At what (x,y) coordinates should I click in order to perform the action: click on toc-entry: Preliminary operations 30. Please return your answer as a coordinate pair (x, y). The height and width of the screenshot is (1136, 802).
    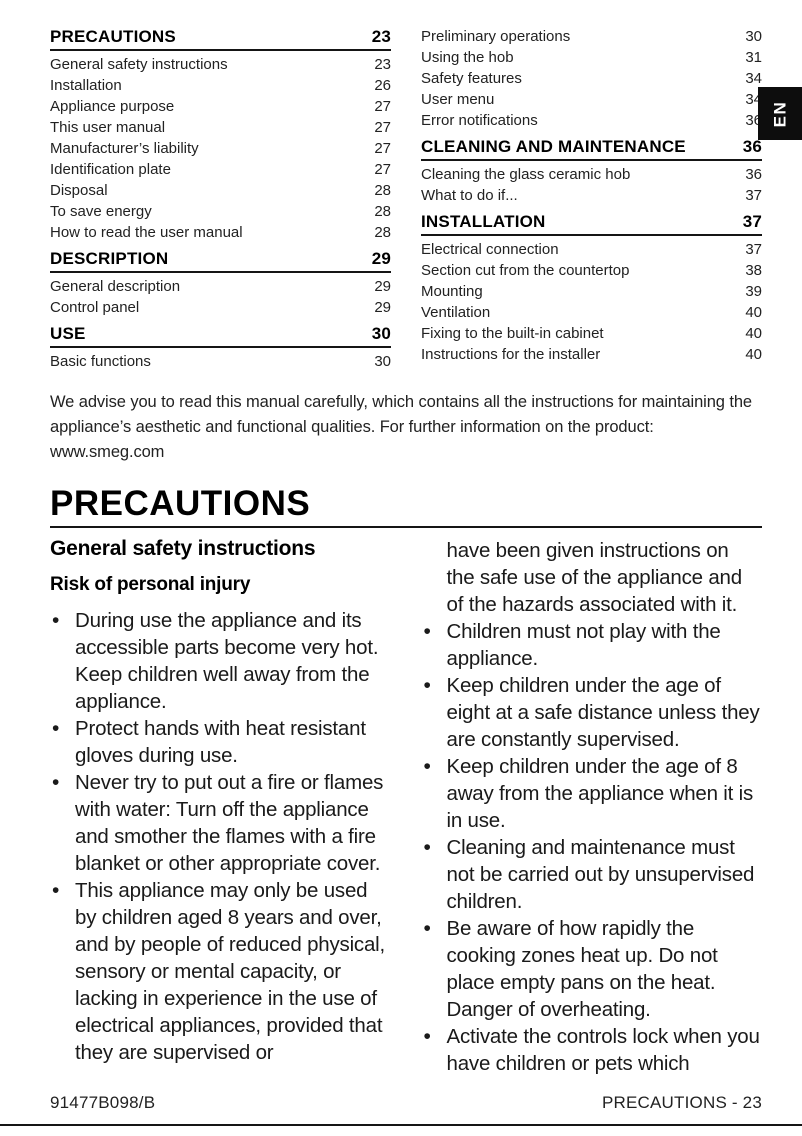
    Looking at the image, I should click on (591, 36).